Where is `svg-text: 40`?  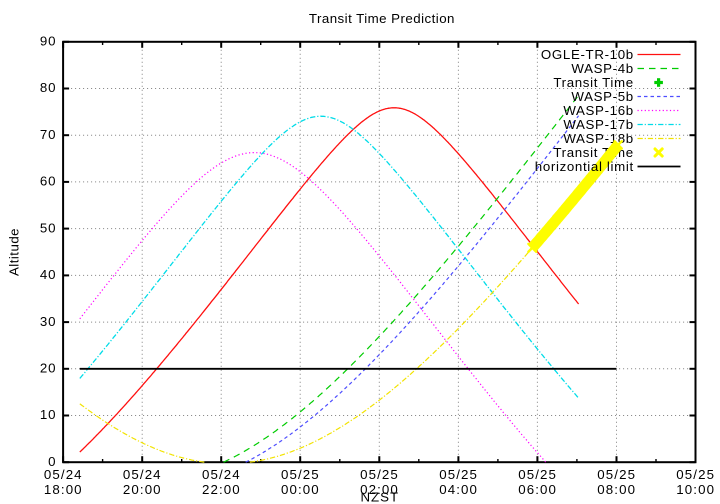
svg-text: 40 is located at coordinates (48, 274).